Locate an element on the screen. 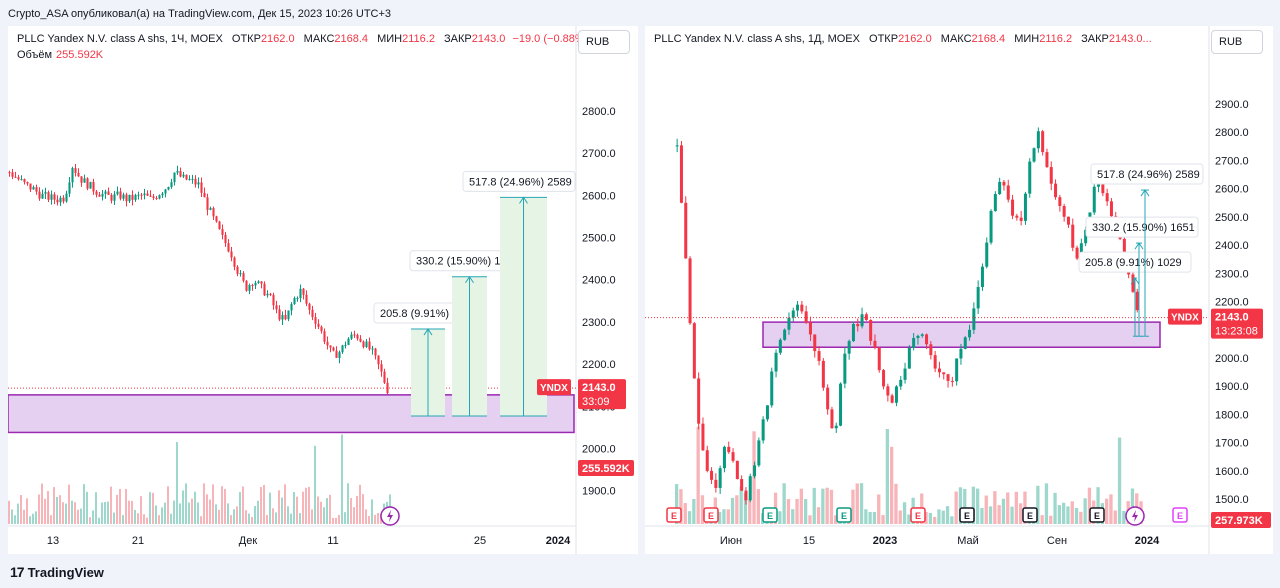  ticker-badge-label: YNDX is located at coordinates (554, 388).